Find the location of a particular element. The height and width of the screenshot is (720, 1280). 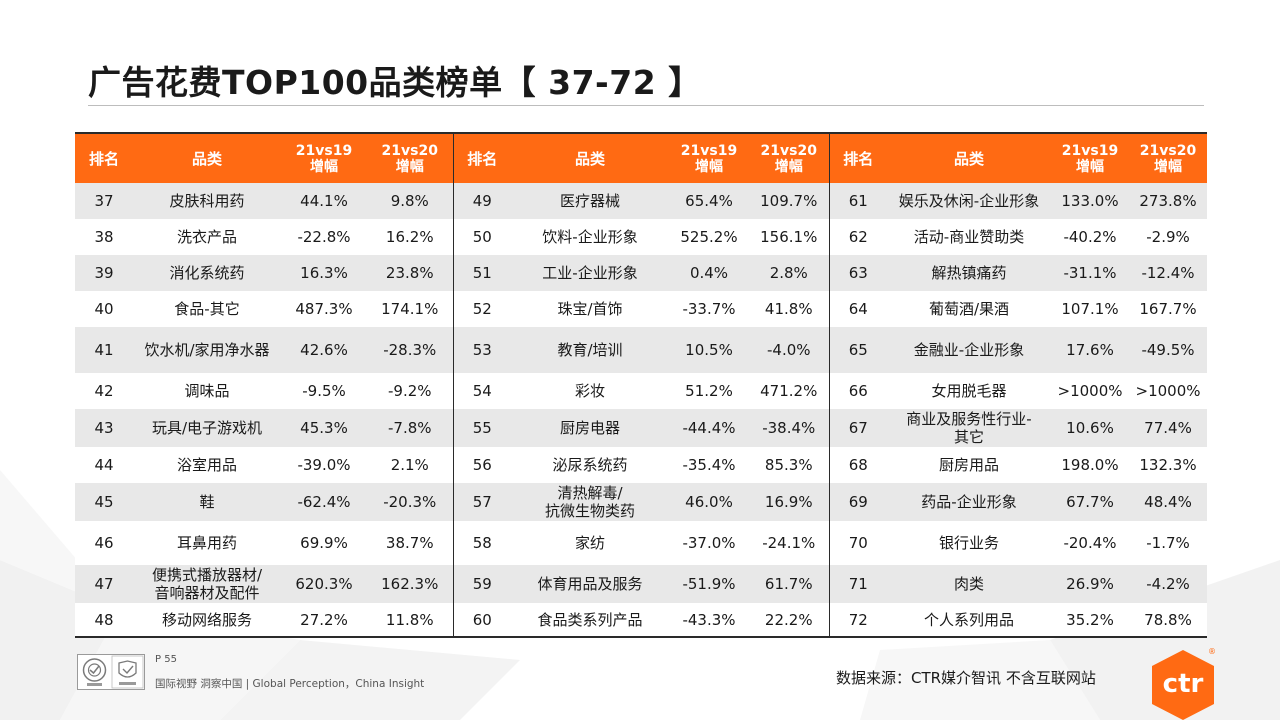

category-text: 家纺 is located at coordinates (589, 543).